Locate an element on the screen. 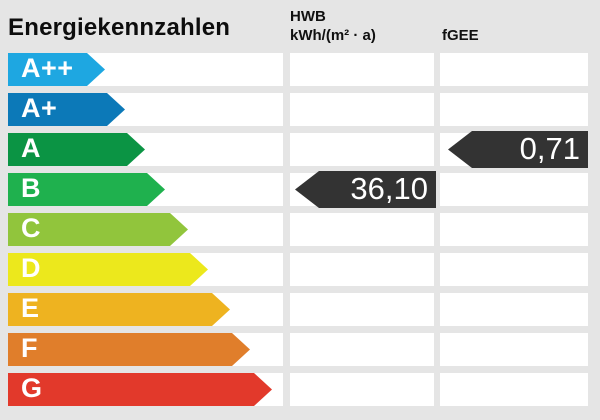 This screenshot has height=420, width=600. grade-arrow: C is located at coordinates (98, 229).